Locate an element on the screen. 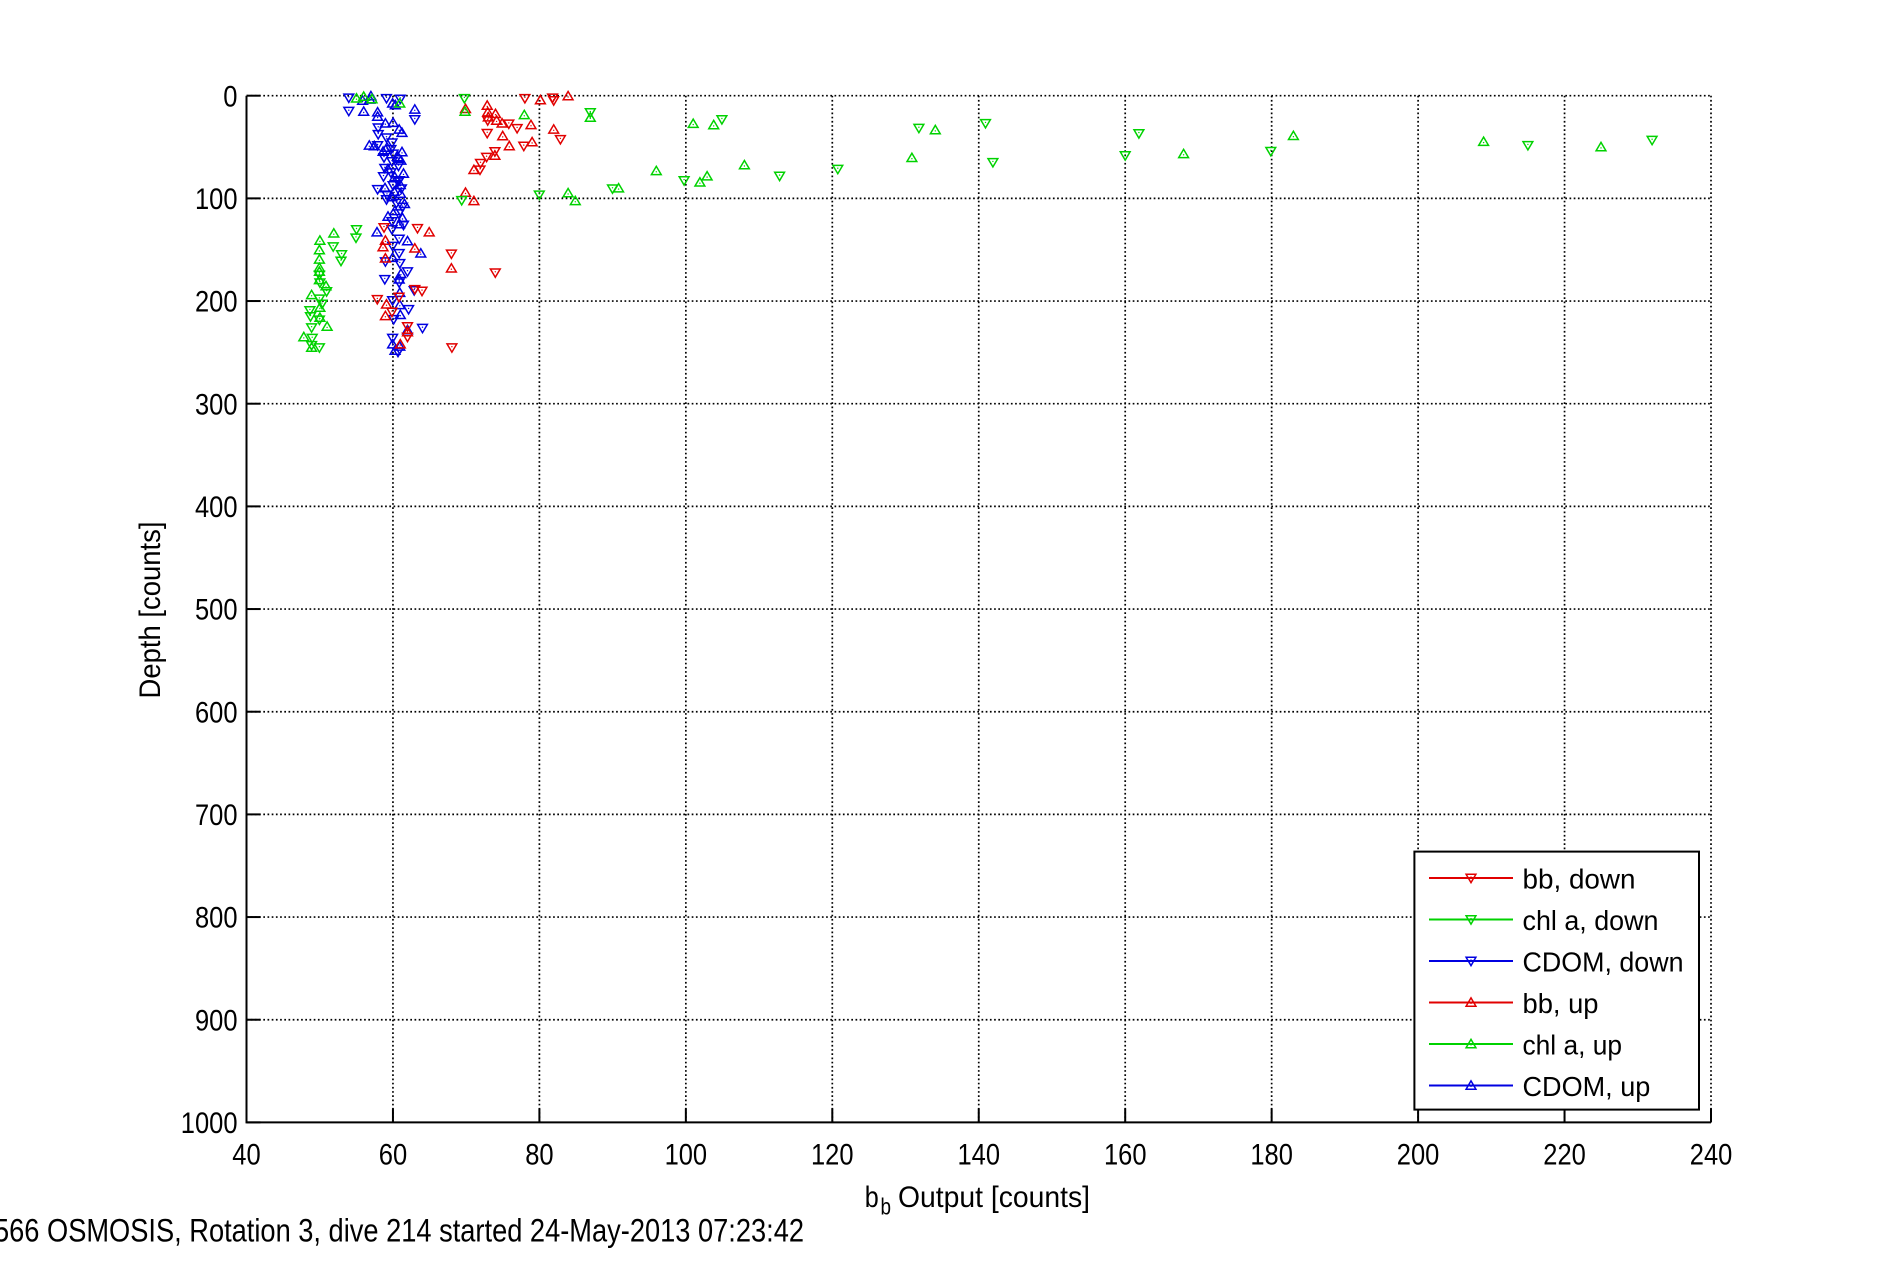 Image resolution: width=1891 pixels, height=1262 pixels. svg-text: bb, down is located at coordinates (1579, 879).